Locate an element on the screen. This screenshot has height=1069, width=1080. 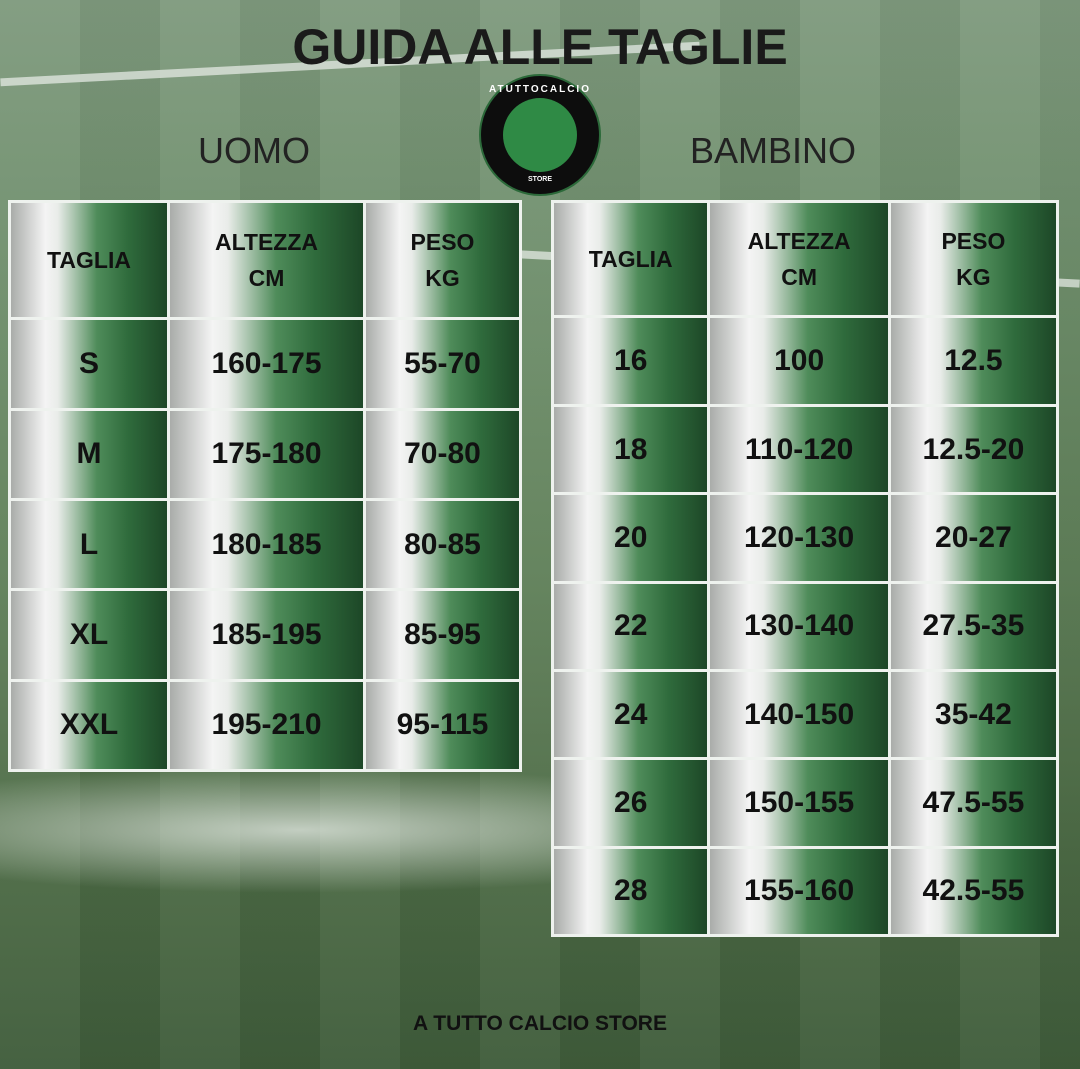
table-cell: 20-27 is located at coordinates (973, 538).